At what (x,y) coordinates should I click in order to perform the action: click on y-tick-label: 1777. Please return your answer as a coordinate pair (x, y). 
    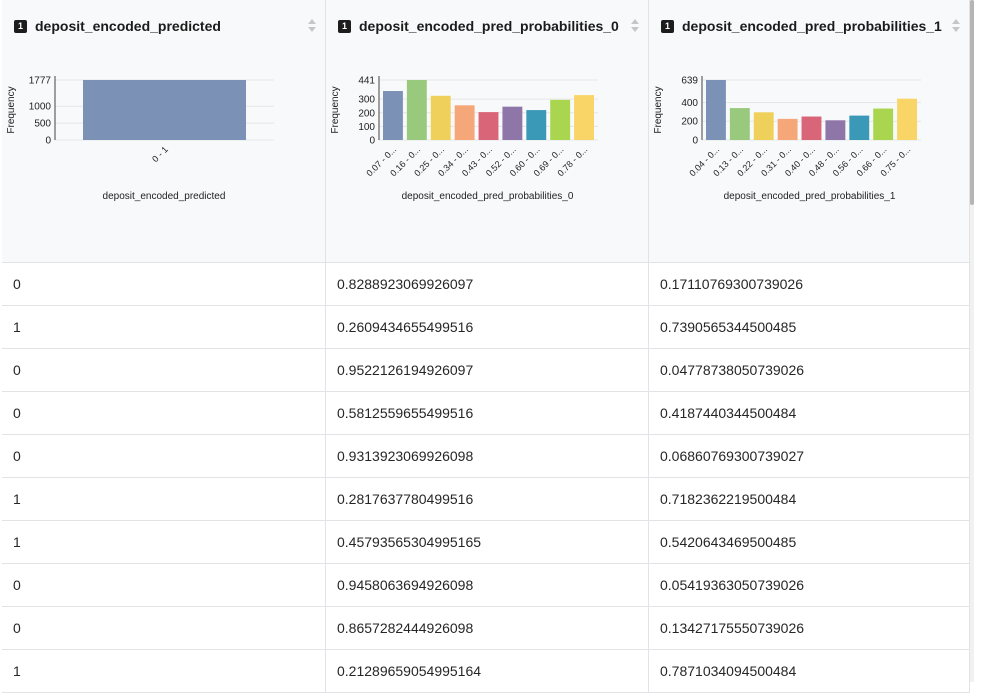
    Looking at the image, I should click on (40, 81).